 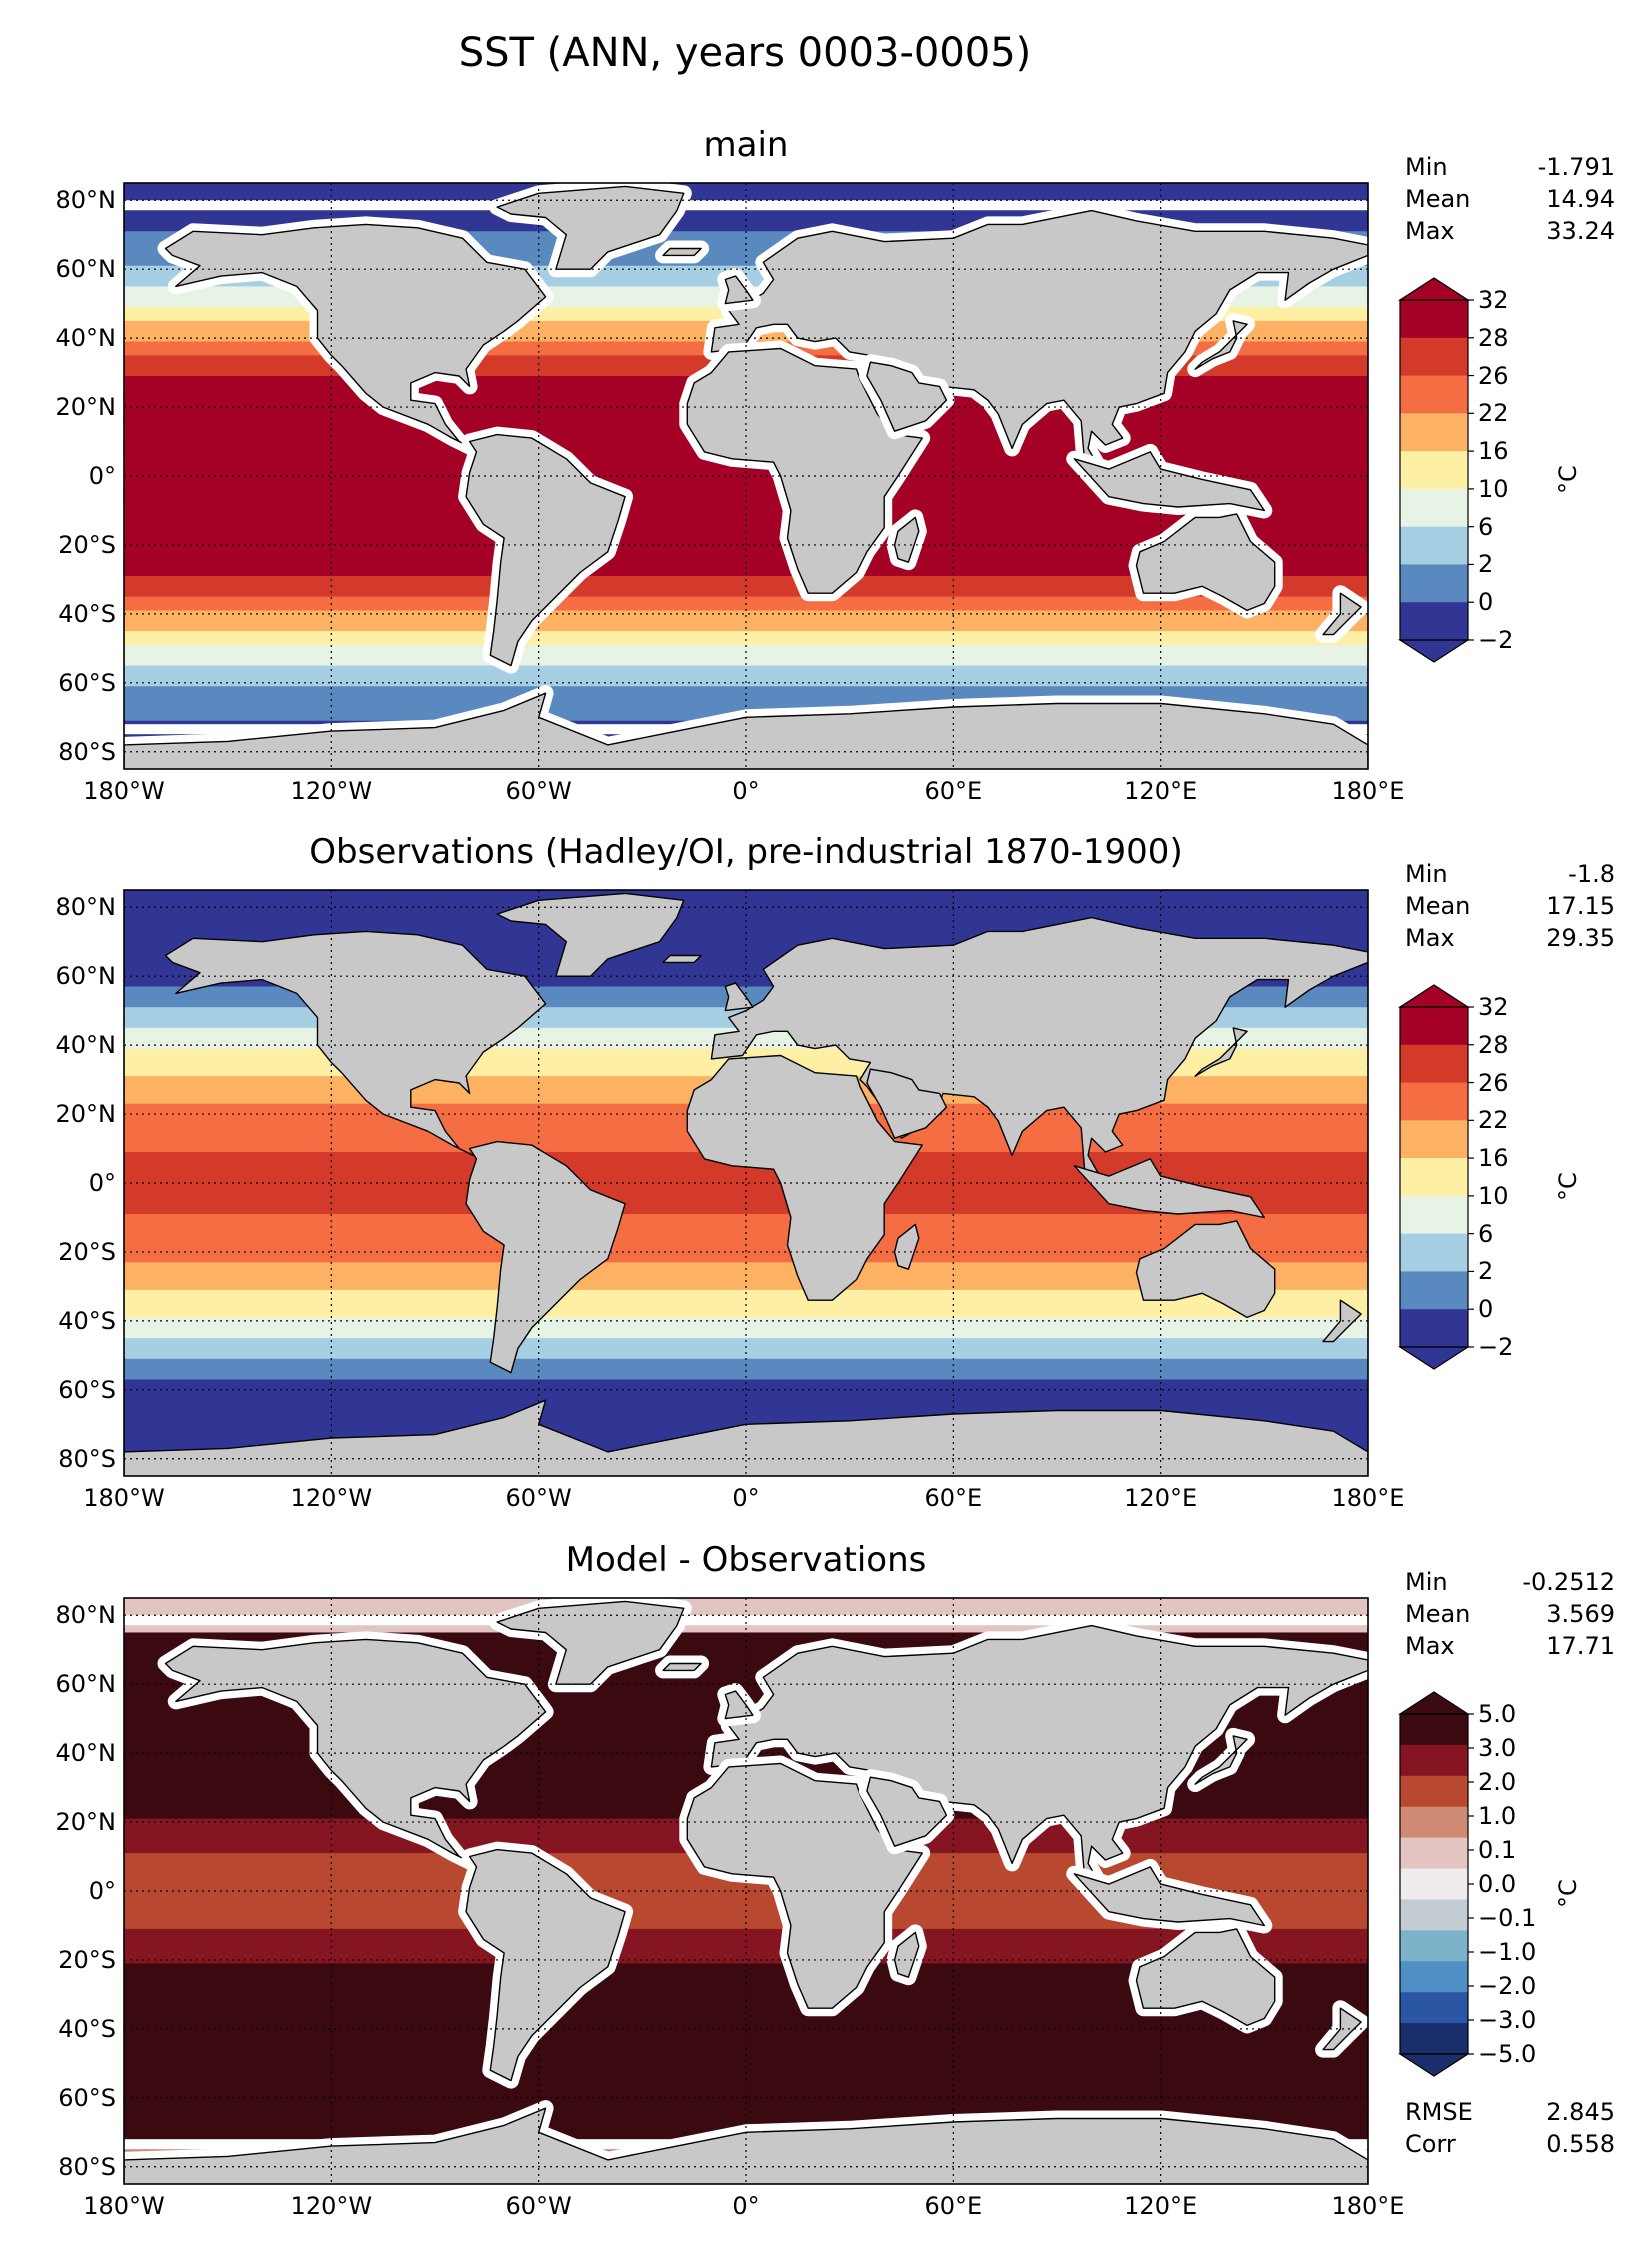 What do you see at coordinates (1430, 2144) in the screenshot?
I see `stat-label: Corr` at bounding box center [1430, 2144].